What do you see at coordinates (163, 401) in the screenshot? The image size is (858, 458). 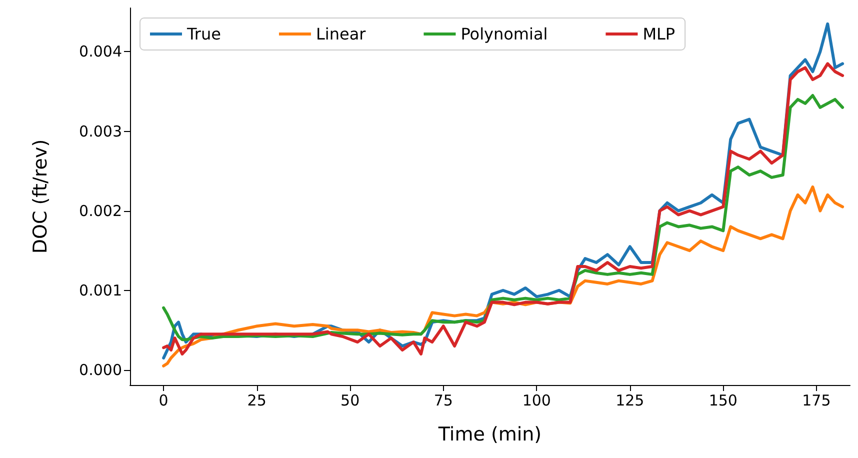 I see `x-tick-label: 0` at bounding box center [163, 401].